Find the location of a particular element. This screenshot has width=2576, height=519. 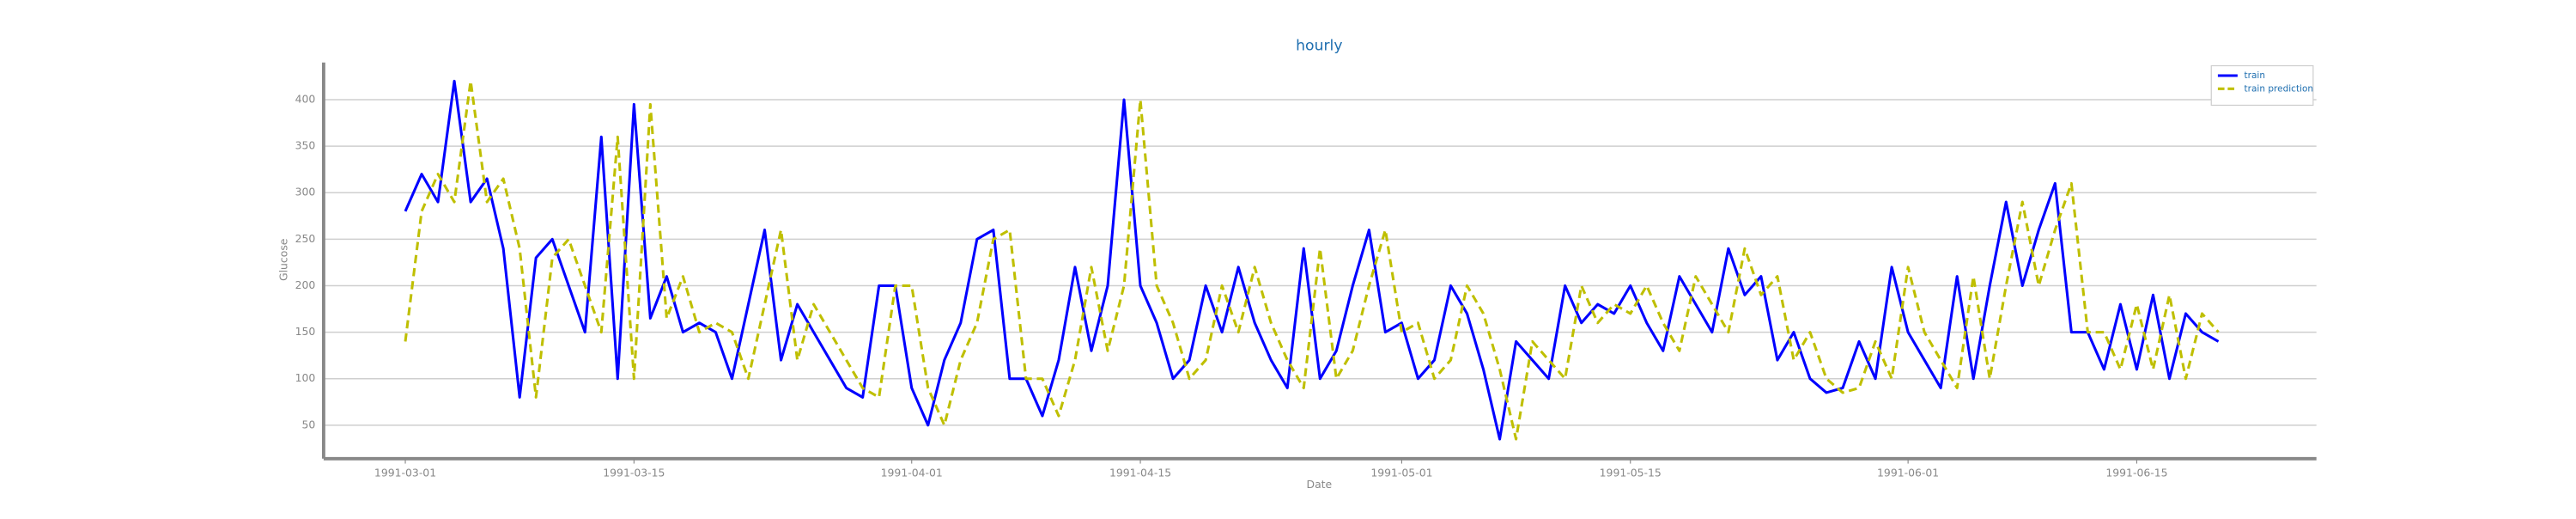

legend: train train prediction is located at coordinates (2262, 85).